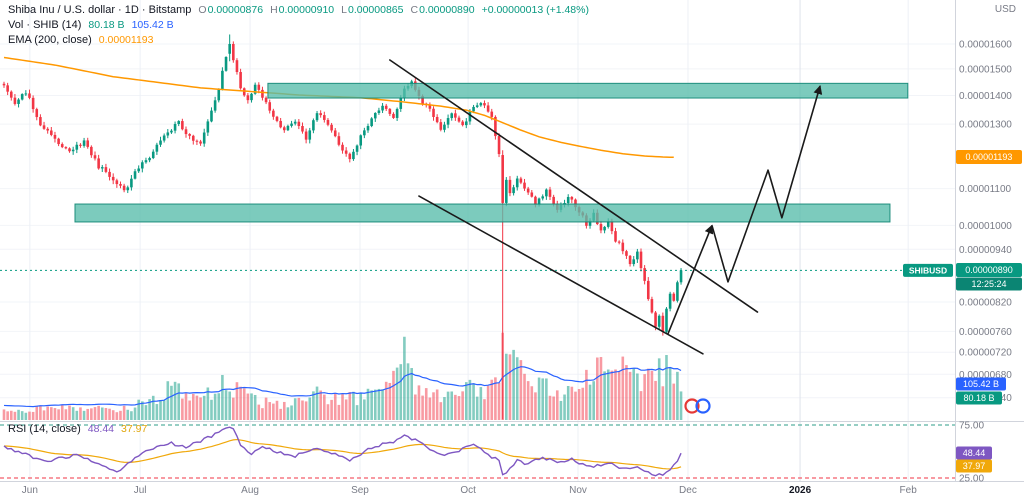 The image size is (1024, 497). I want to click on price-tick-label: 0.00000940, so click(985, 250).